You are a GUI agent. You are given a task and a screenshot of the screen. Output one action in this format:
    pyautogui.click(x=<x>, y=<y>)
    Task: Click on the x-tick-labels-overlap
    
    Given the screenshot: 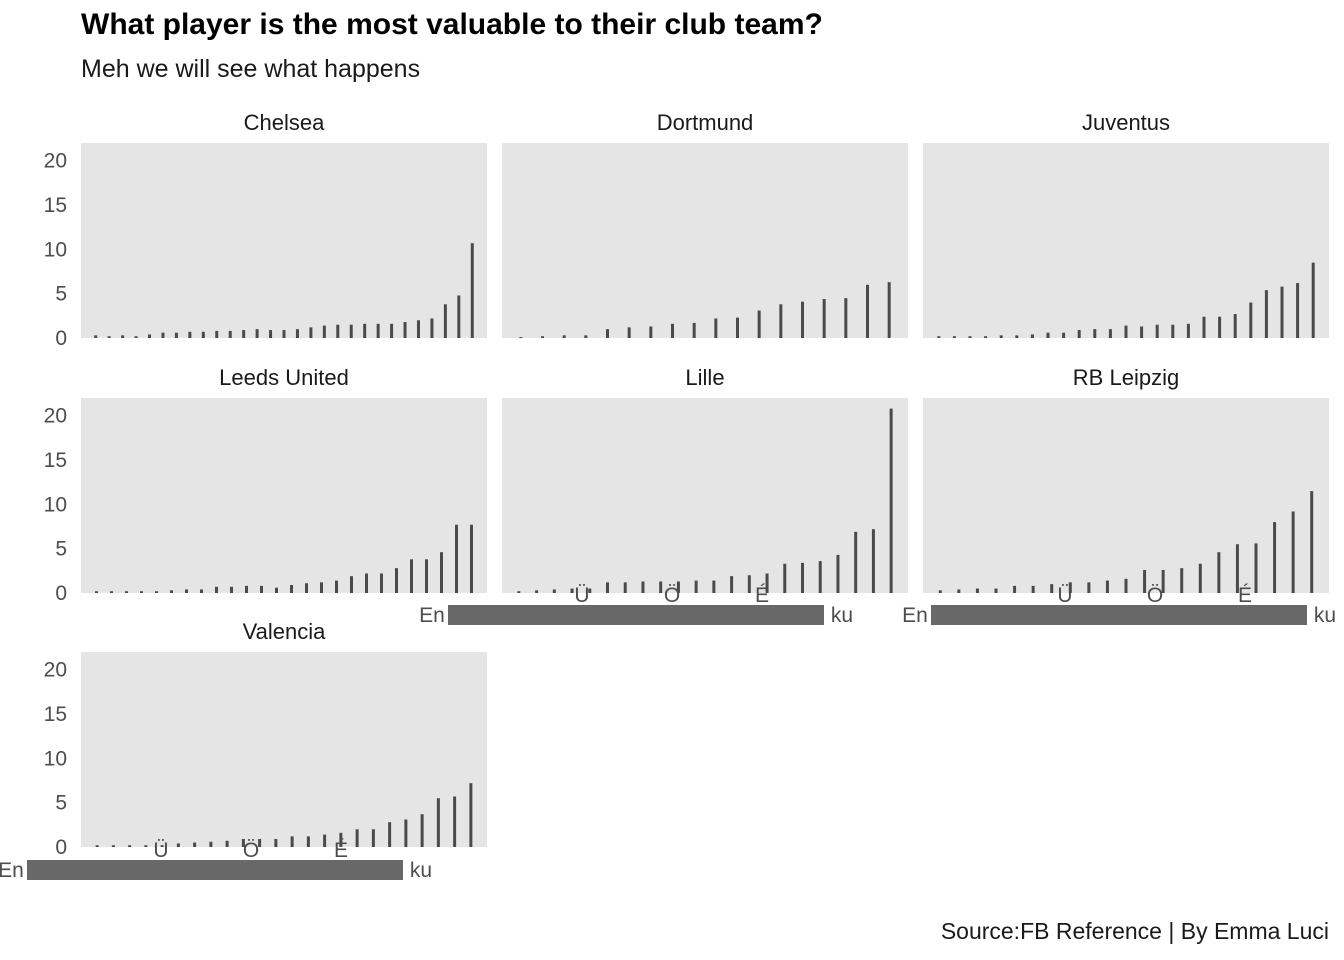 What is the action you would take?
    pyautogui.click(x=215, y=870)
    